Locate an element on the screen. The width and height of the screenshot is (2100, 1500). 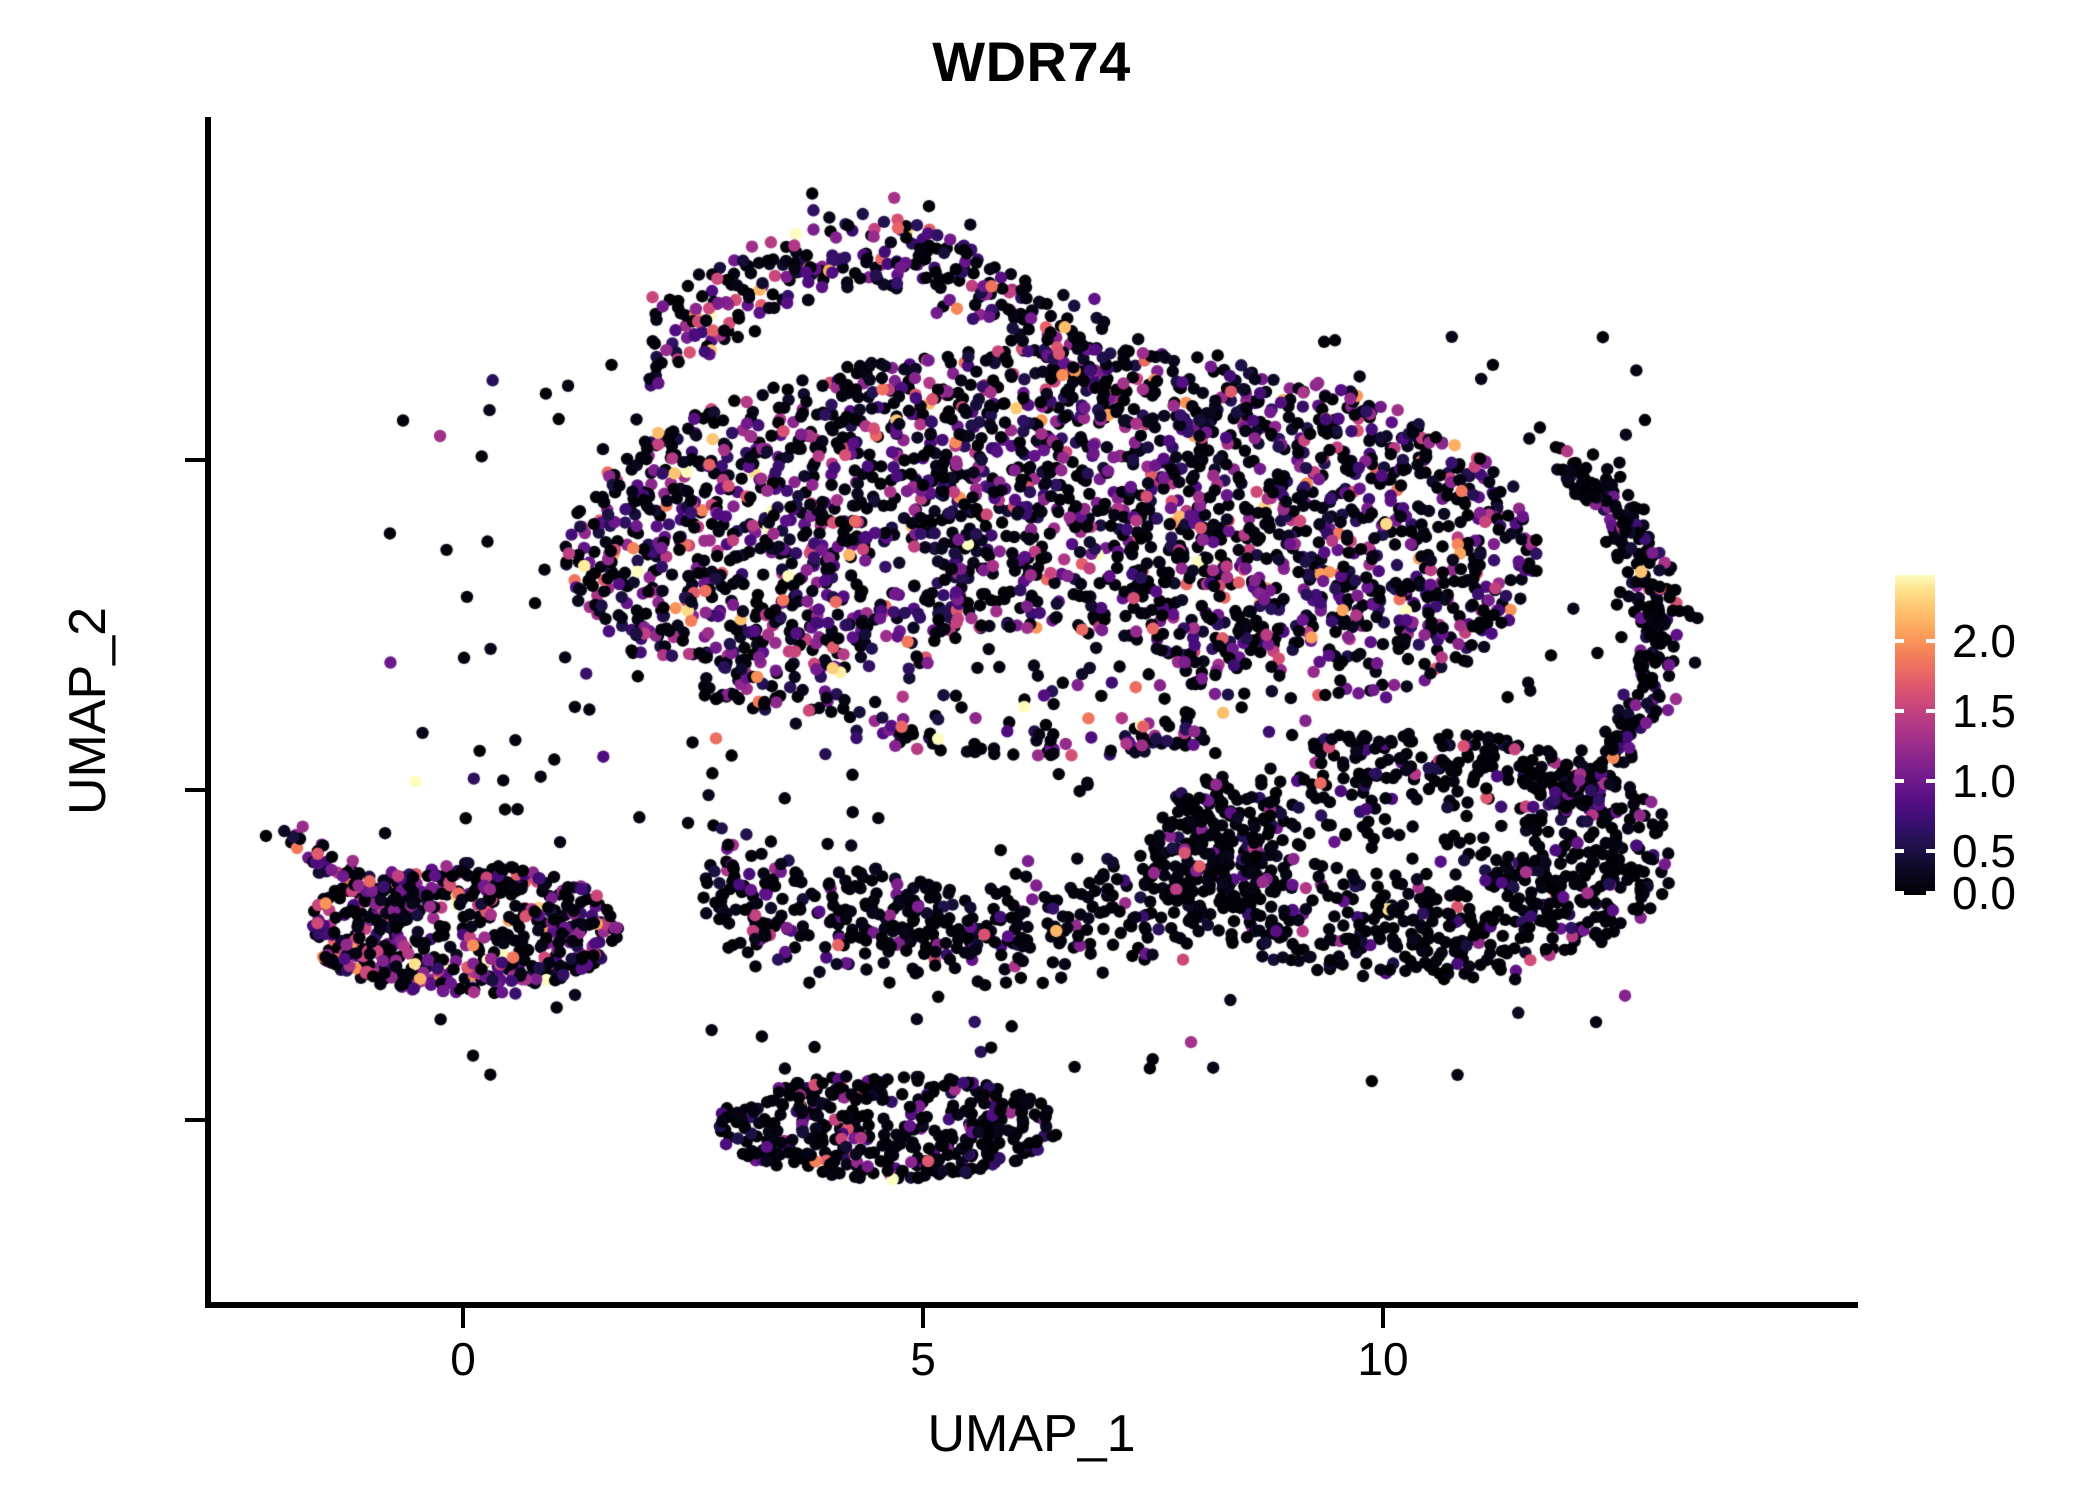
x-axis-line is located at coordinates (1031, 1305).